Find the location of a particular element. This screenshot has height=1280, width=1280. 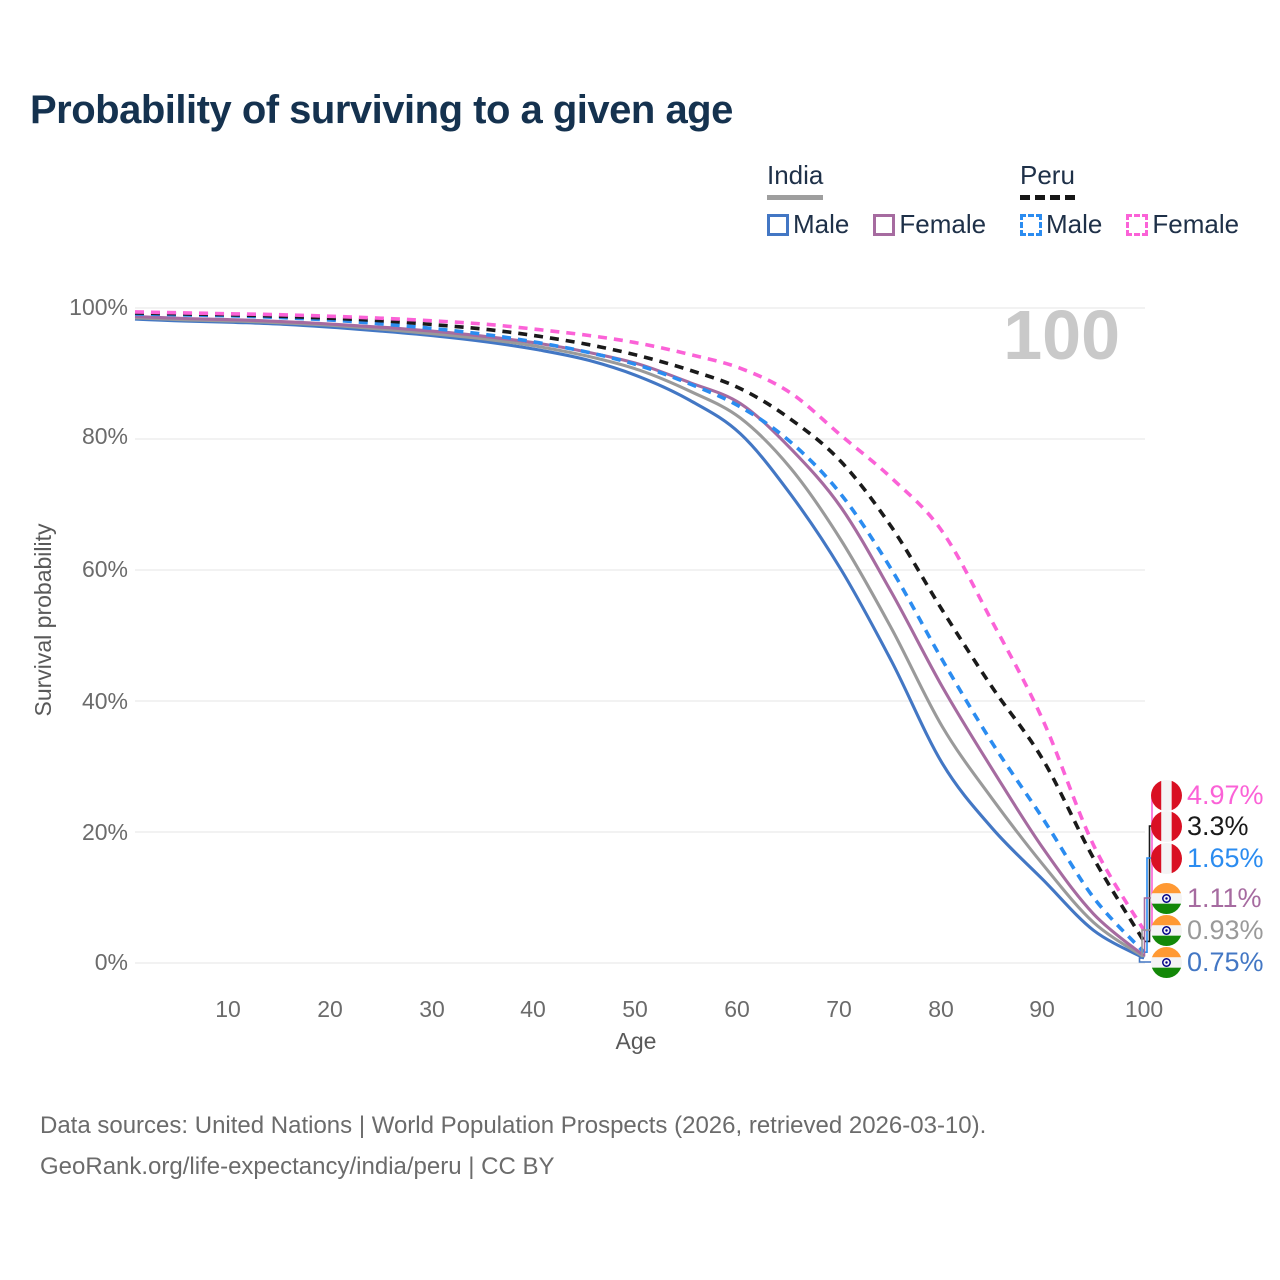

x-tick-60: 60 is located at coordinates (737, 1009).